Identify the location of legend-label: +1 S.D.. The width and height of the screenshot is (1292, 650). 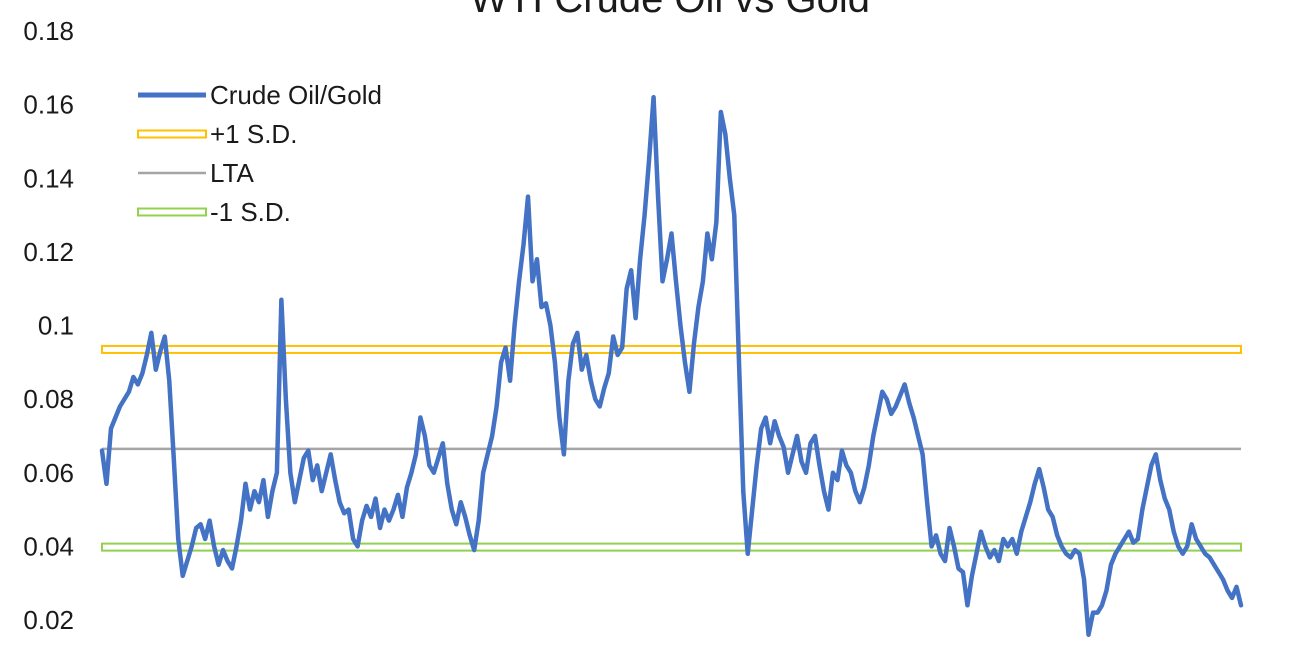
(253, 134).